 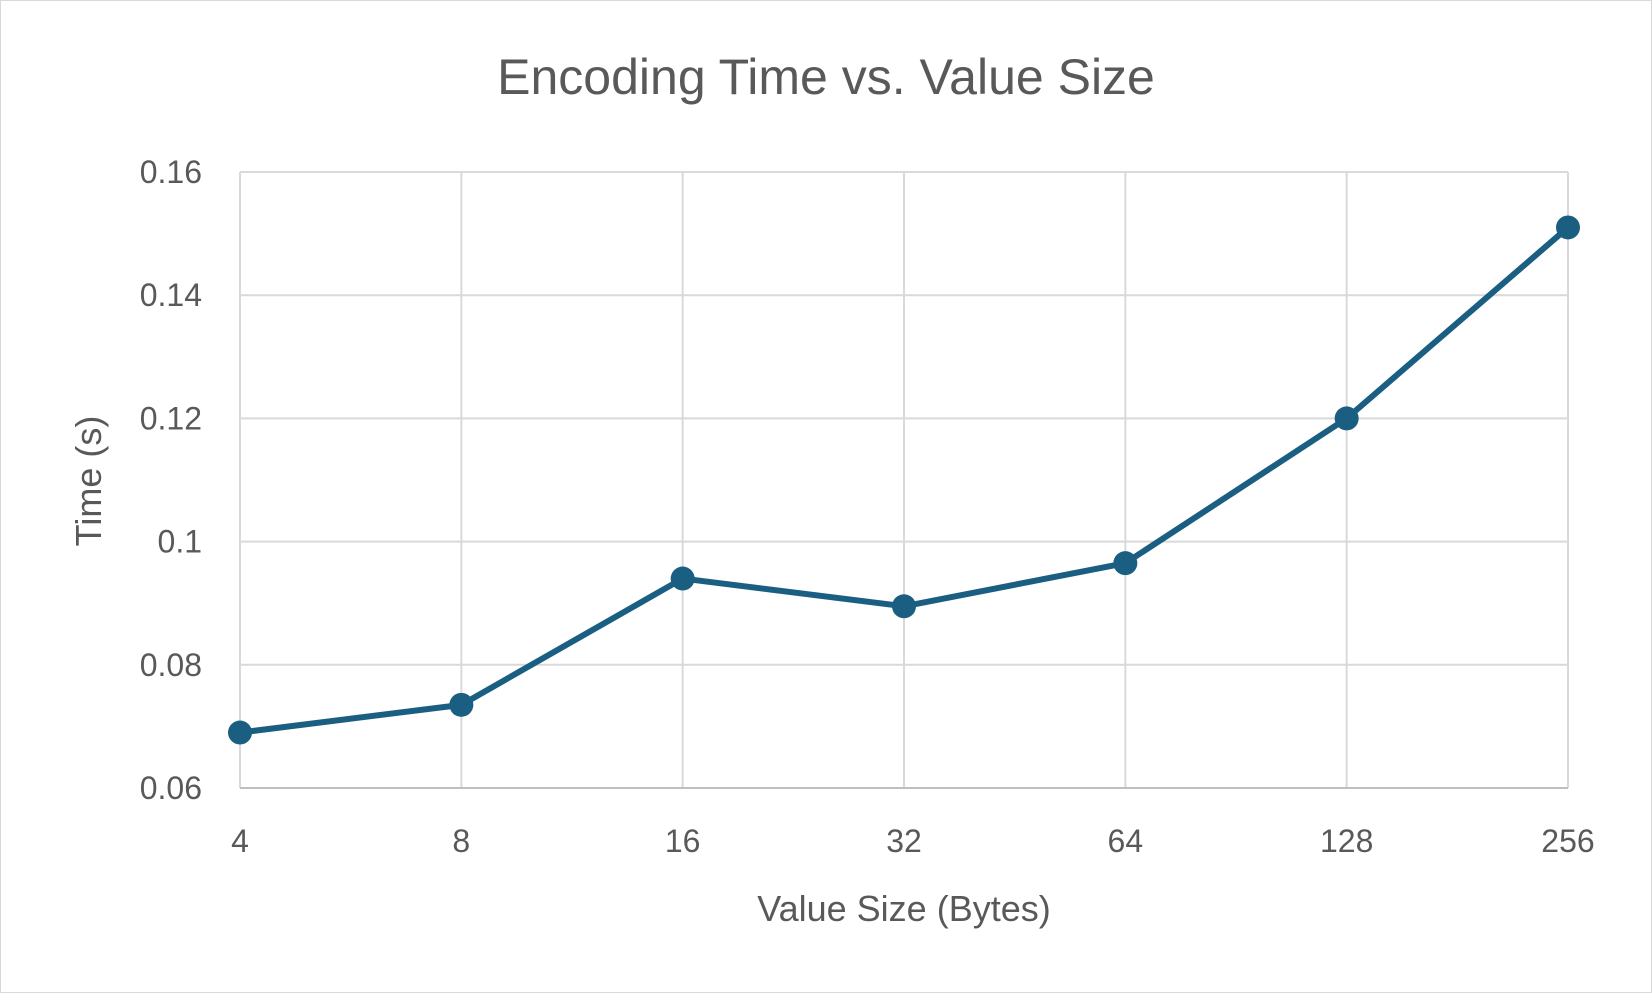 What do you see at coordinates (180, 542) in the screenshot?
I see `y-tick-label: 0.1` at bounding box center [180, 542].